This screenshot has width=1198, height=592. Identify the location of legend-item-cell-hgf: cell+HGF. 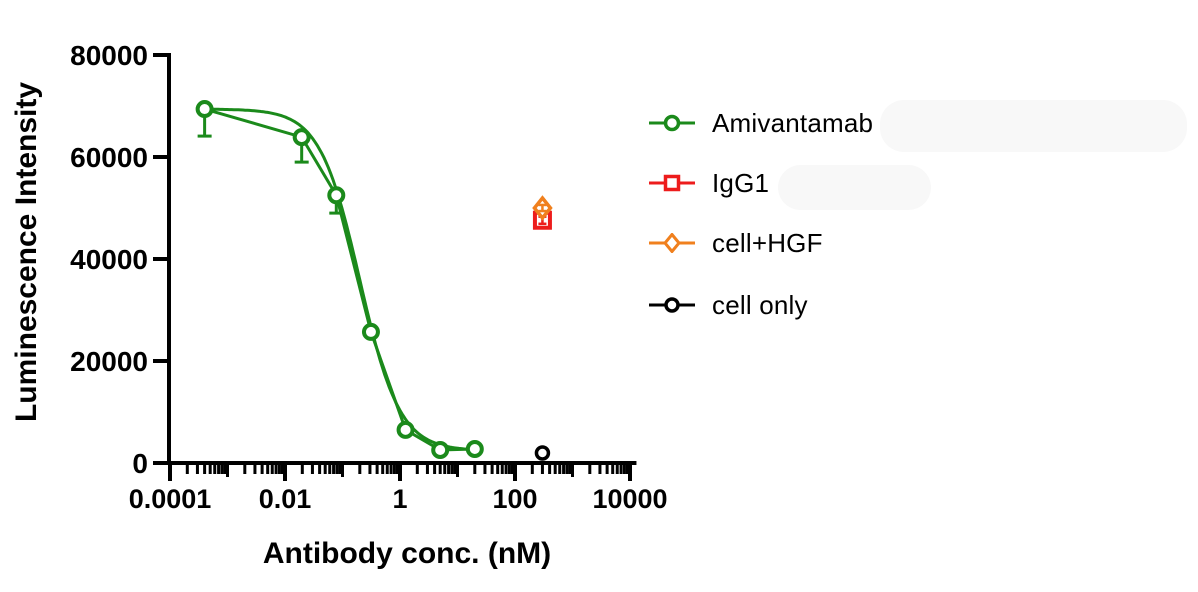
(735, 243).